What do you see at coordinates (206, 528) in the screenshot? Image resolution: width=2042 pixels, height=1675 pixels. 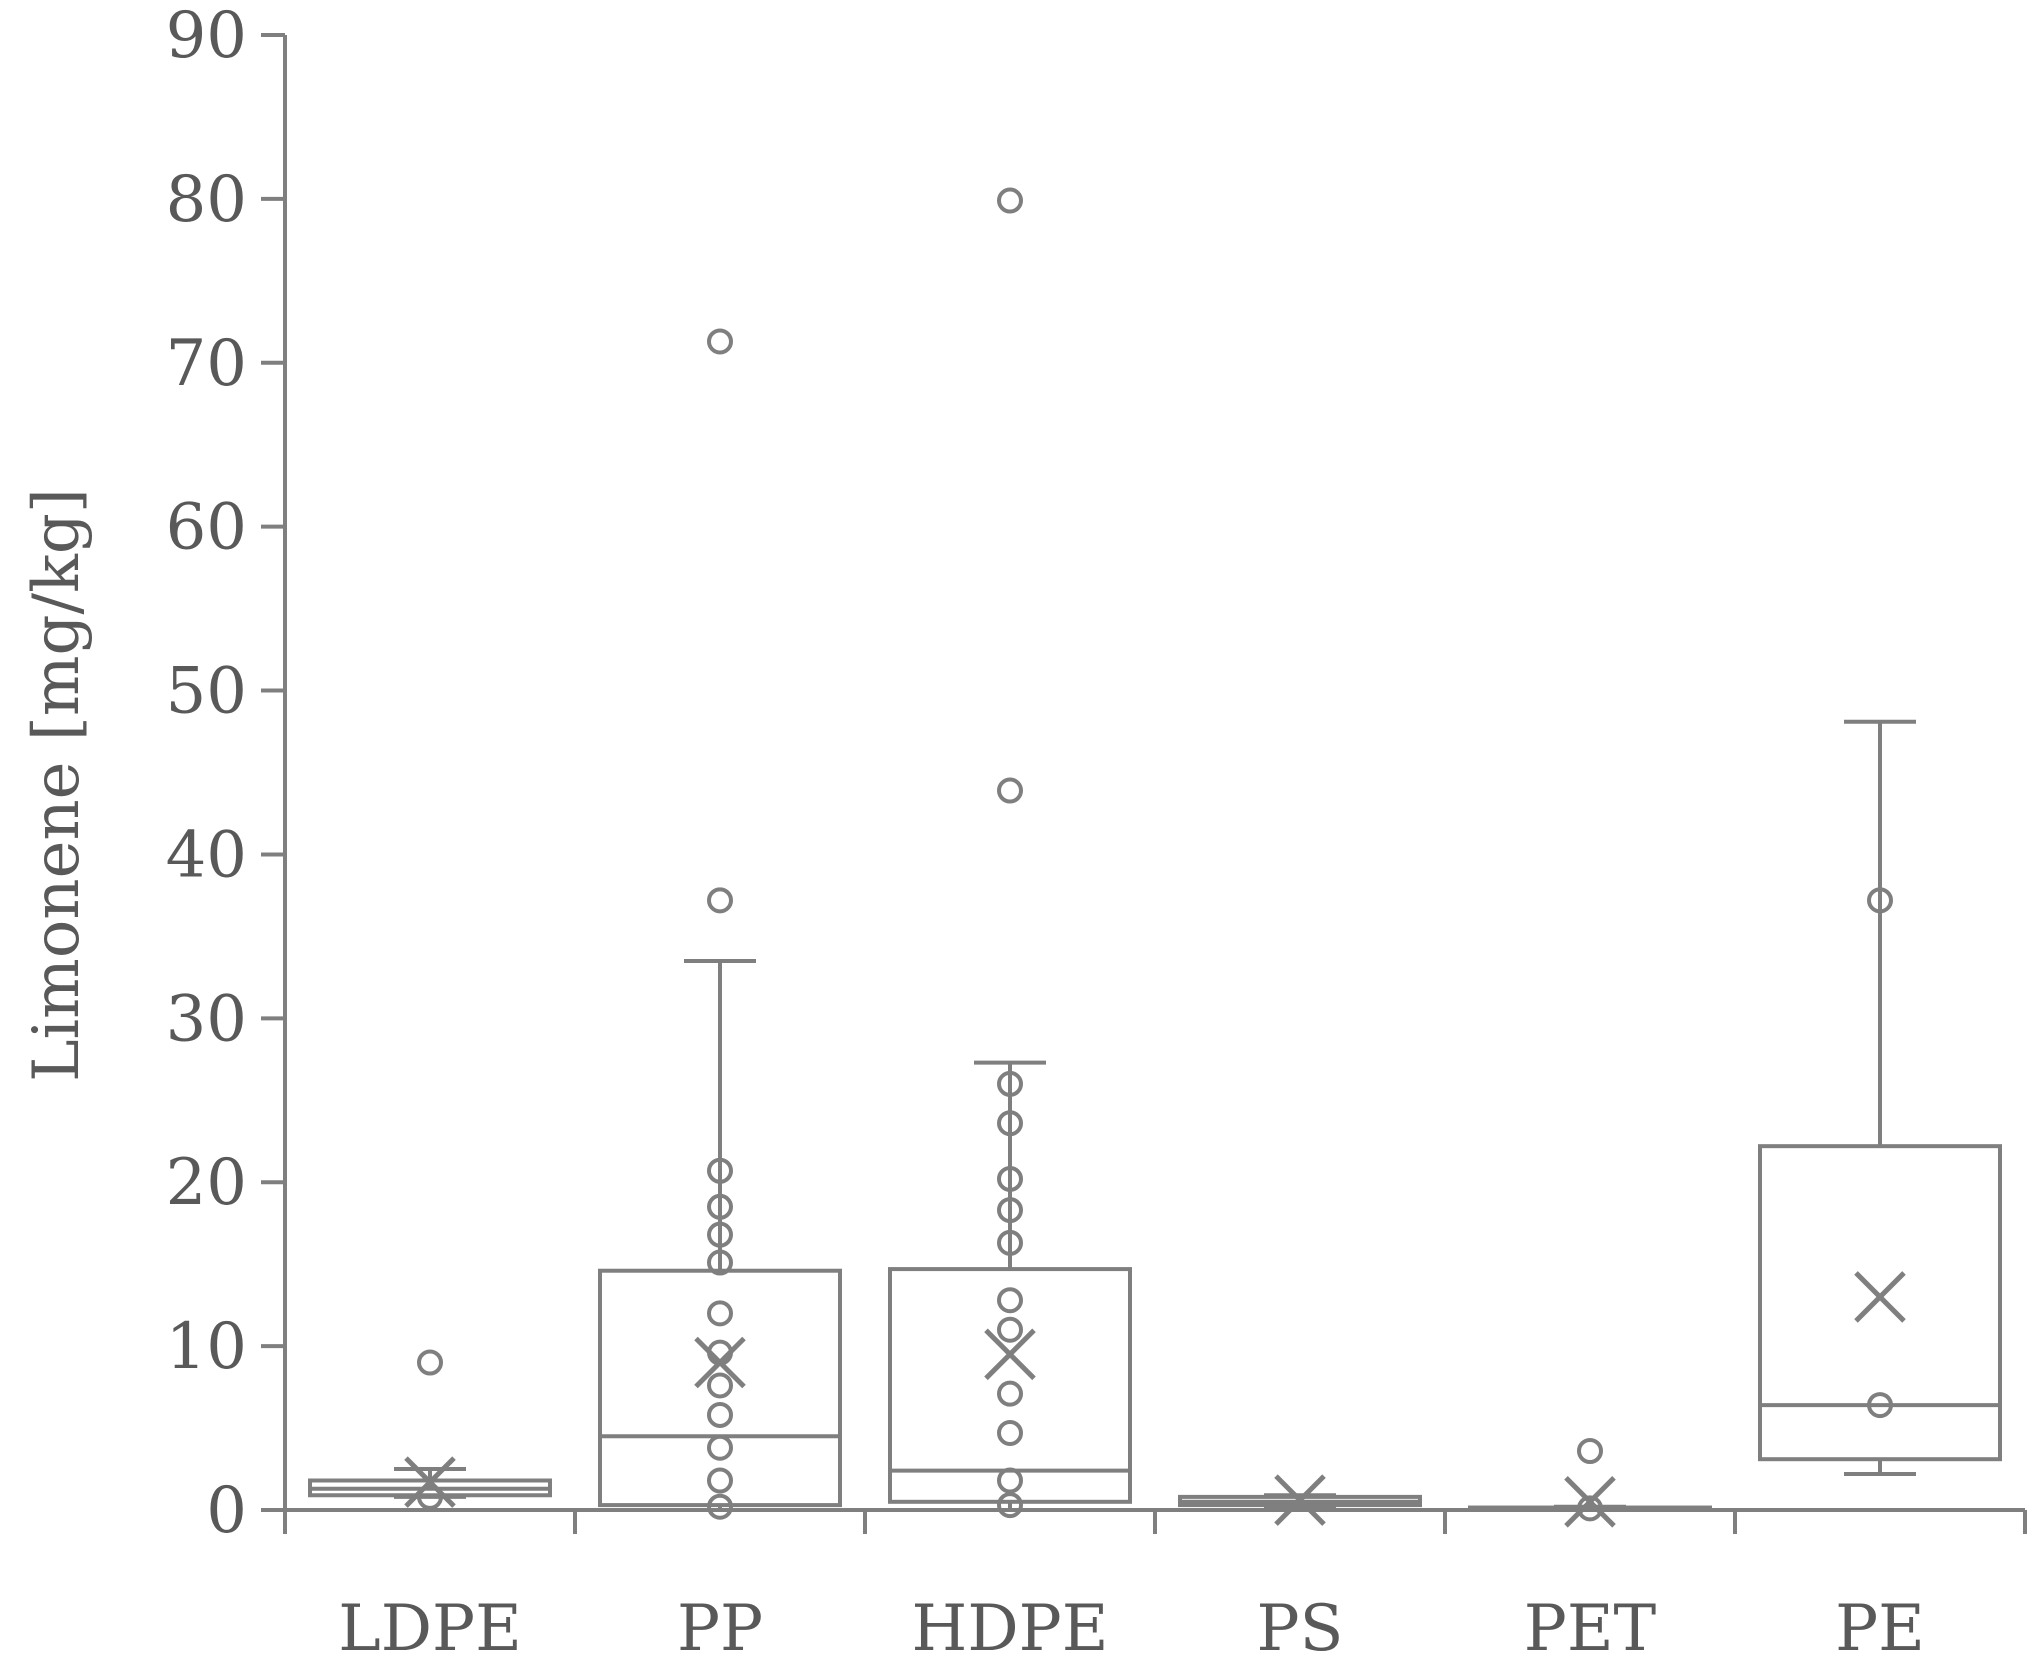 I see `y-tick-label: 60` at bounding box center [206, 528].